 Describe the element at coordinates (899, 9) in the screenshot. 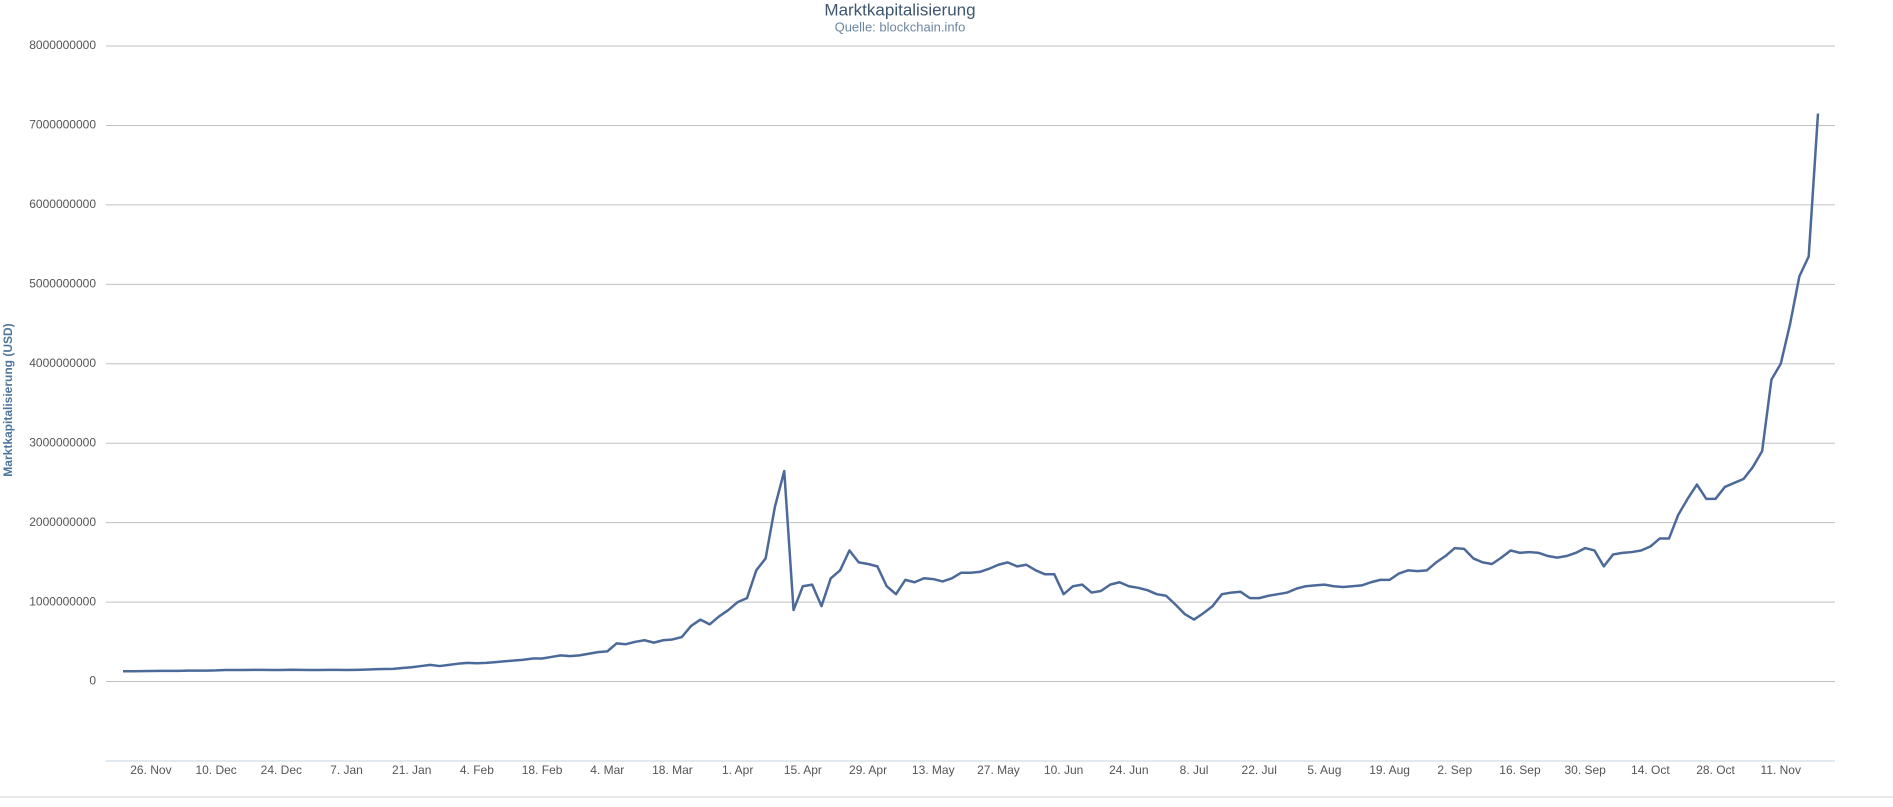

I see `chart-title: Marktkapitalisierung` at that location.